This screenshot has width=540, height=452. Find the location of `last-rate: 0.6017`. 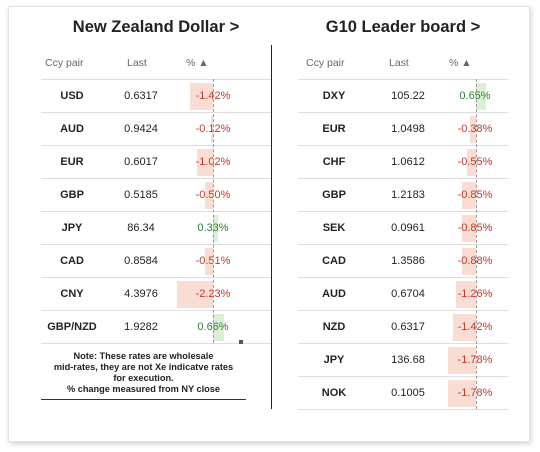

last-rate: 0.6017 is located at coordinates (141, 162).